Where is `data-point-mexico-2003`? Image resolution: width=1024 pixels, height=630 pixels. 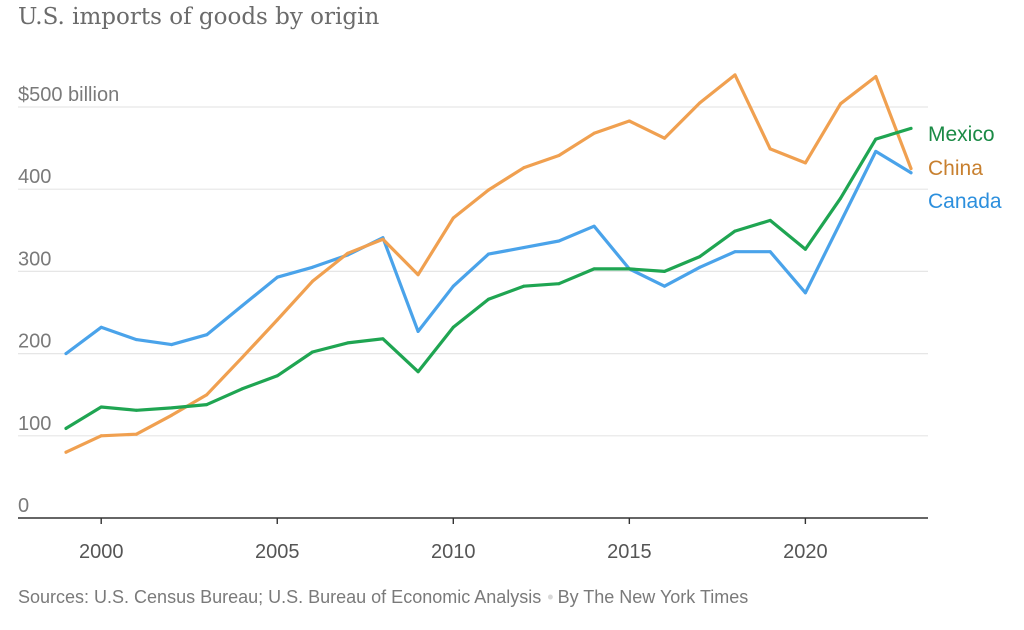
data-point-mexico-2003 is located at coordinates (207, 405).